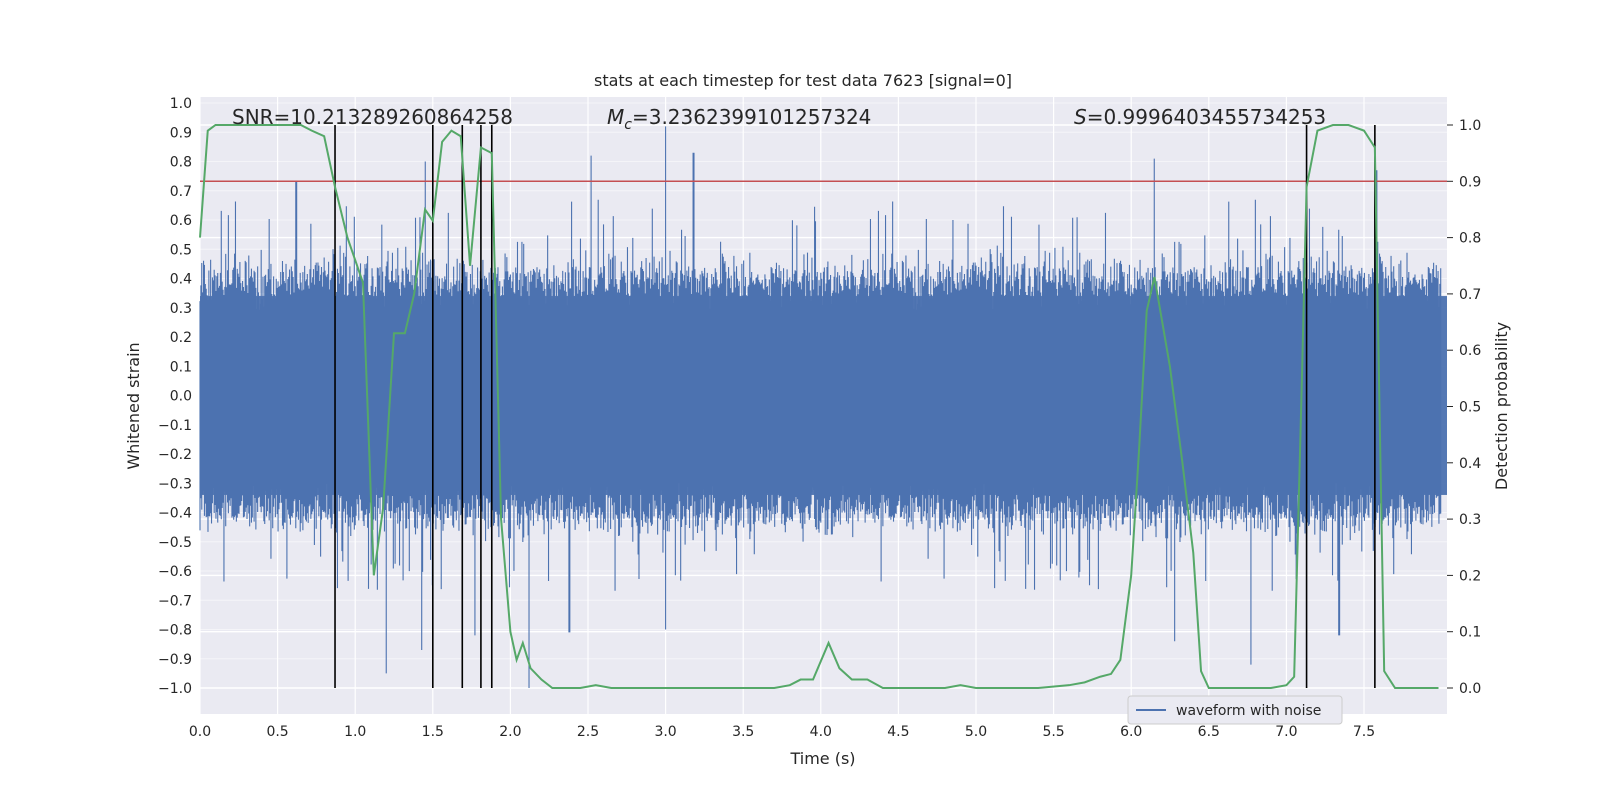  I want to click on chirp-mass-annotation: Mc=3.2362399101257324, so click(739, 119).